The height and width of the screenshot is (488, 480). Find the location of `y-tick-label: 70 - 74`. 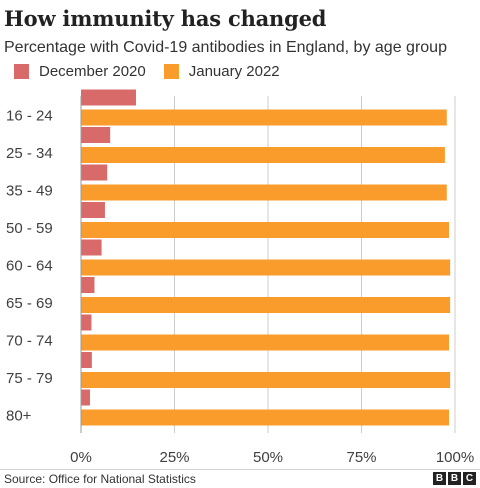

y-tick-label: 70 - 74 is located at coordinates (29, 341).